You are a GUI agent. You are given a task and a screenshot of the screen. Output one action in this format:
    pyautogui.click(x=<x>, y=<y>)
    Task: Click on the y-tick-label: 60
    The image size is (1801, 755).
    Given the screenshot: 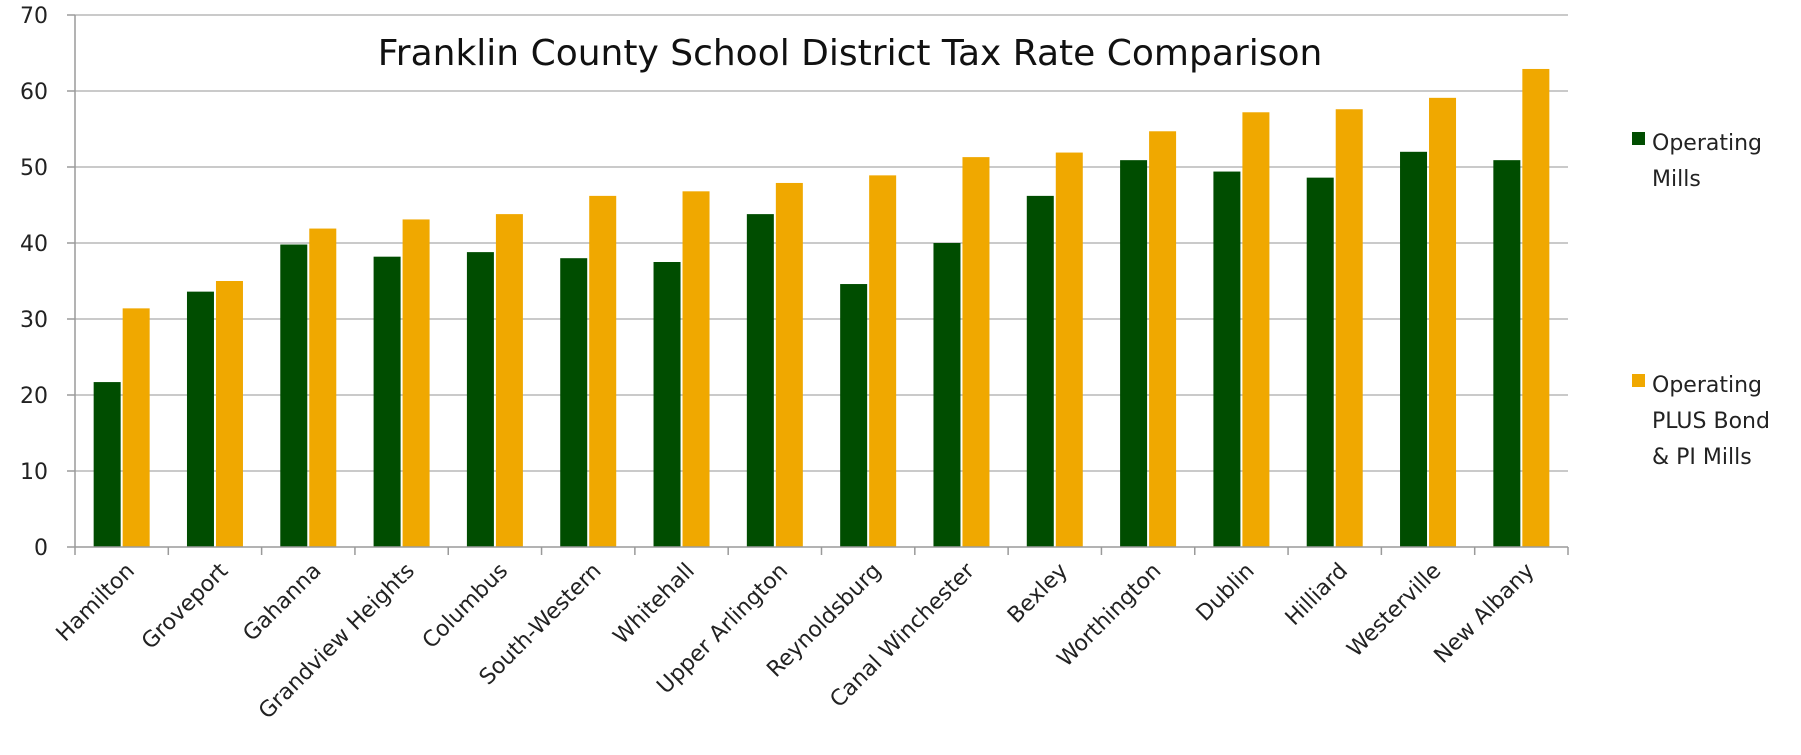 What is the action you would take?
    pyautogui.click(x=34, y=92)
    